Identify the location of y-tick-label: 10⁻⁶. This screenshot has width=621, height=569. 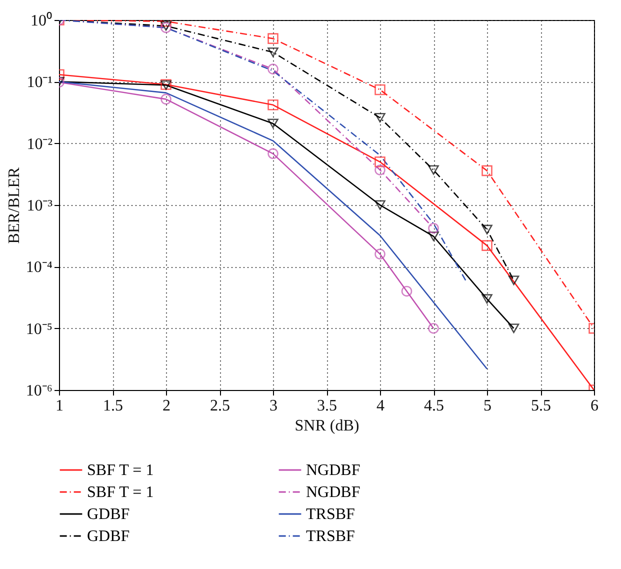
(39, 391).